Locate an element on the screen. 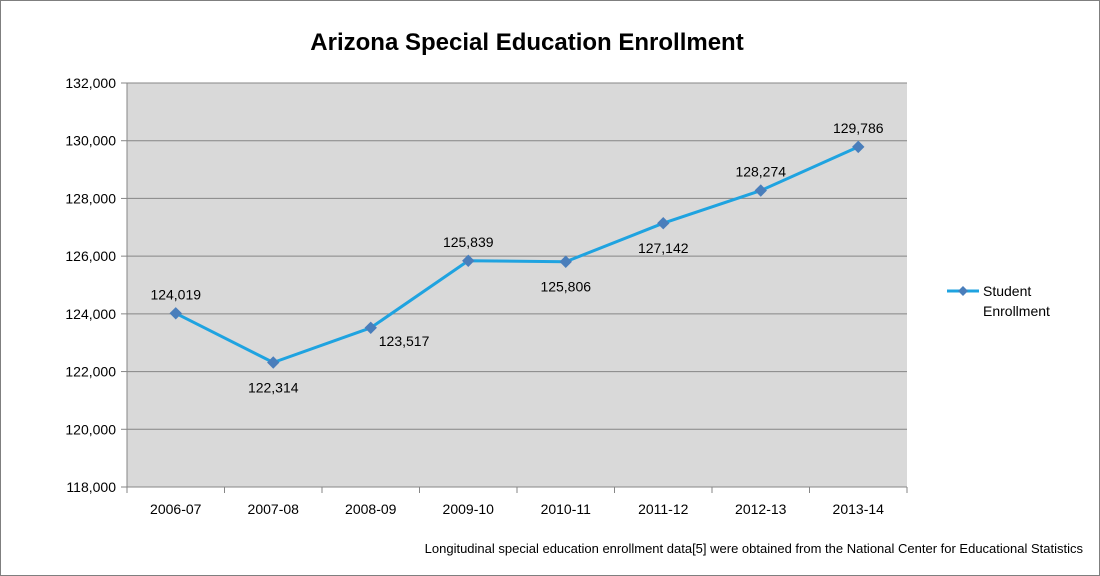 The width and height of the screenshot is (1100, 576). data-label: 127,142 is located at coordinates (663, 248).